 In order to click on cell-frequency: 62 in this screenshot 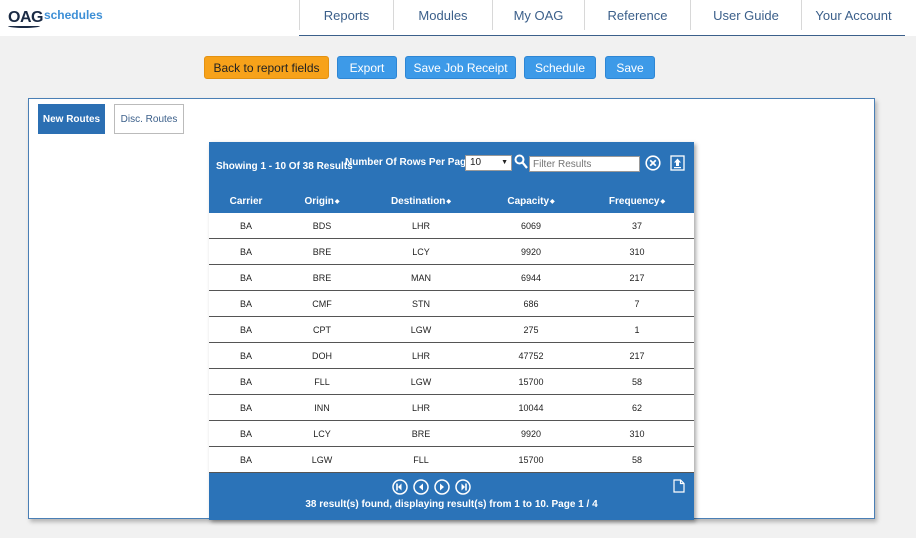, I will do `click(637, 408)`.